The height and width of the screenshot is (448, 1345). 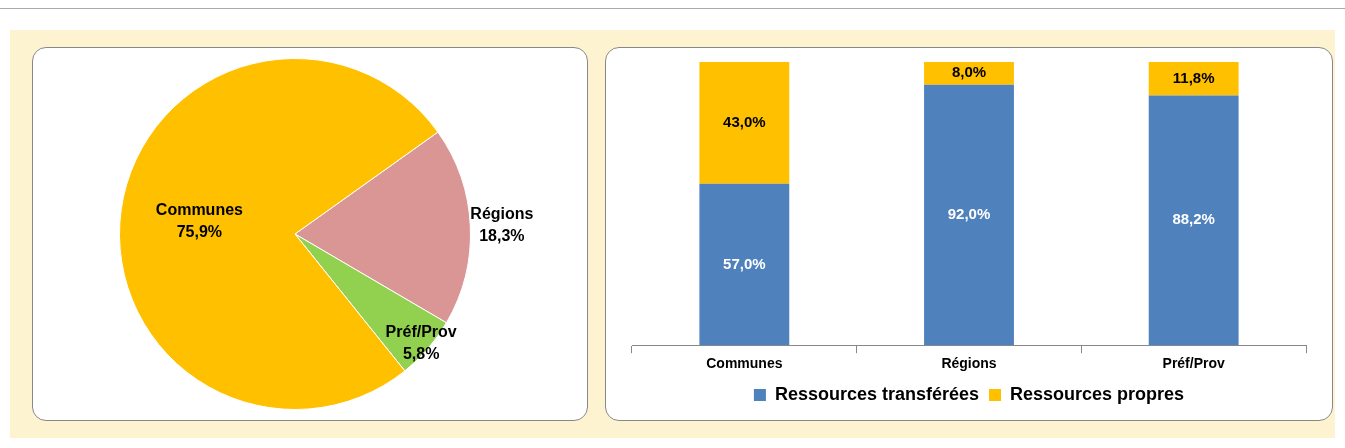 I want to click on x-tick-label: Régions, so click(x=969, y=363).